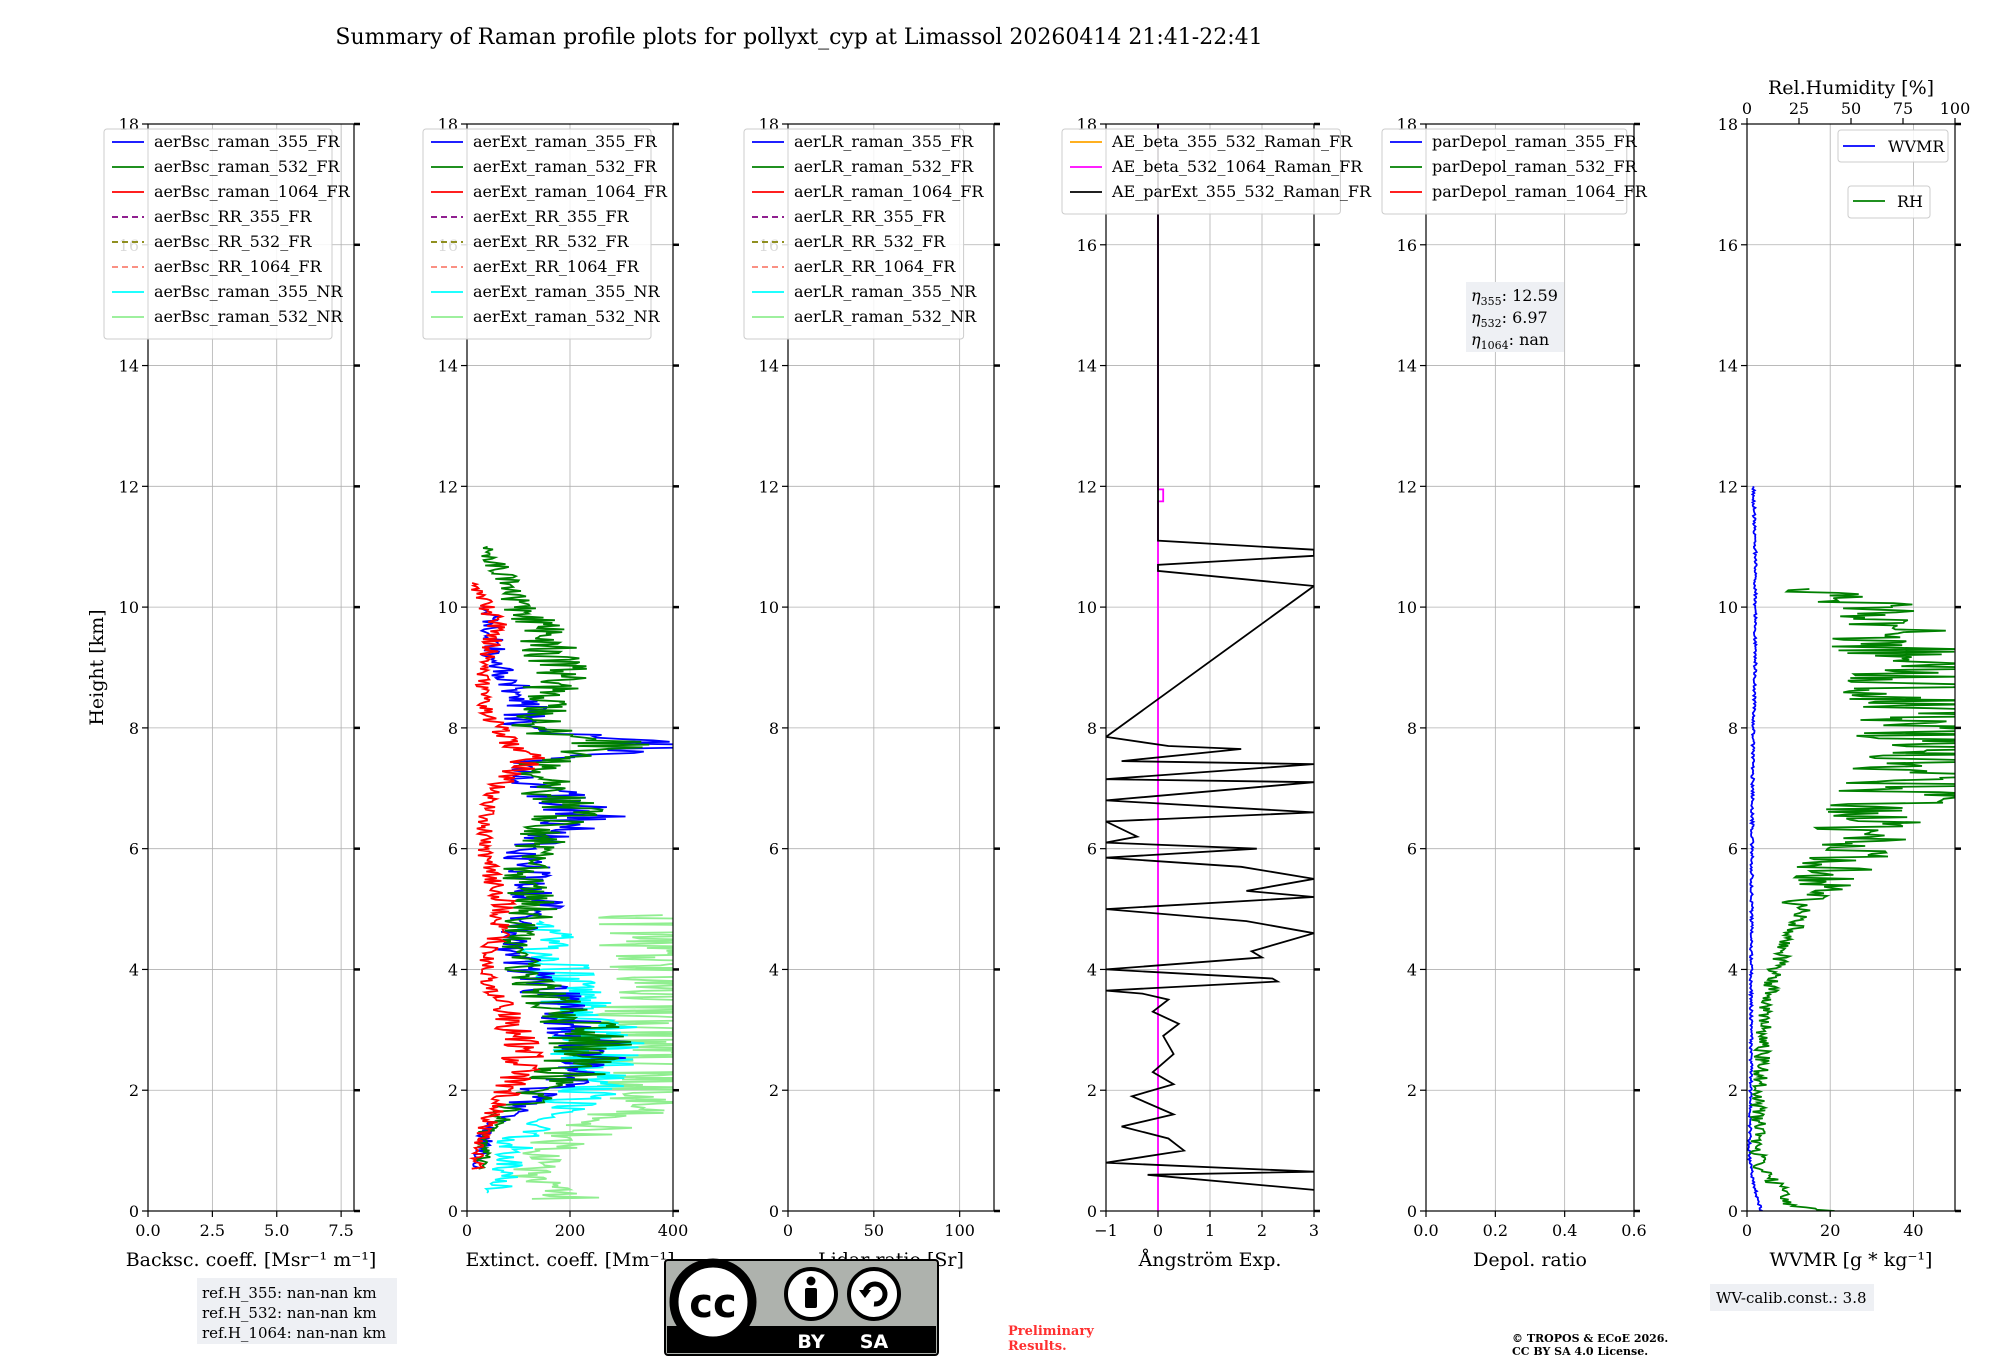 The image size is (2000, 1360). I want to click on cc-icon-letters: cc, so click(712, 1304).